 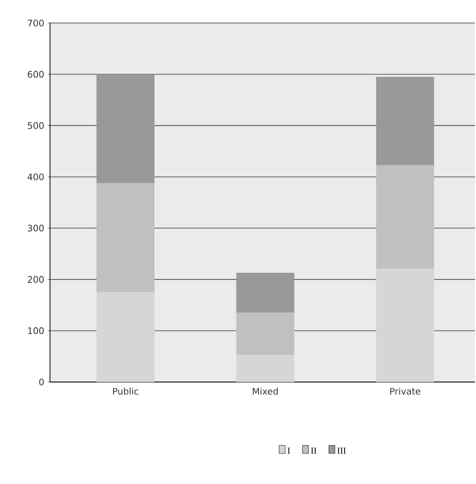 I want to click on y-tick-label: 0, so click(x=41, y=382).